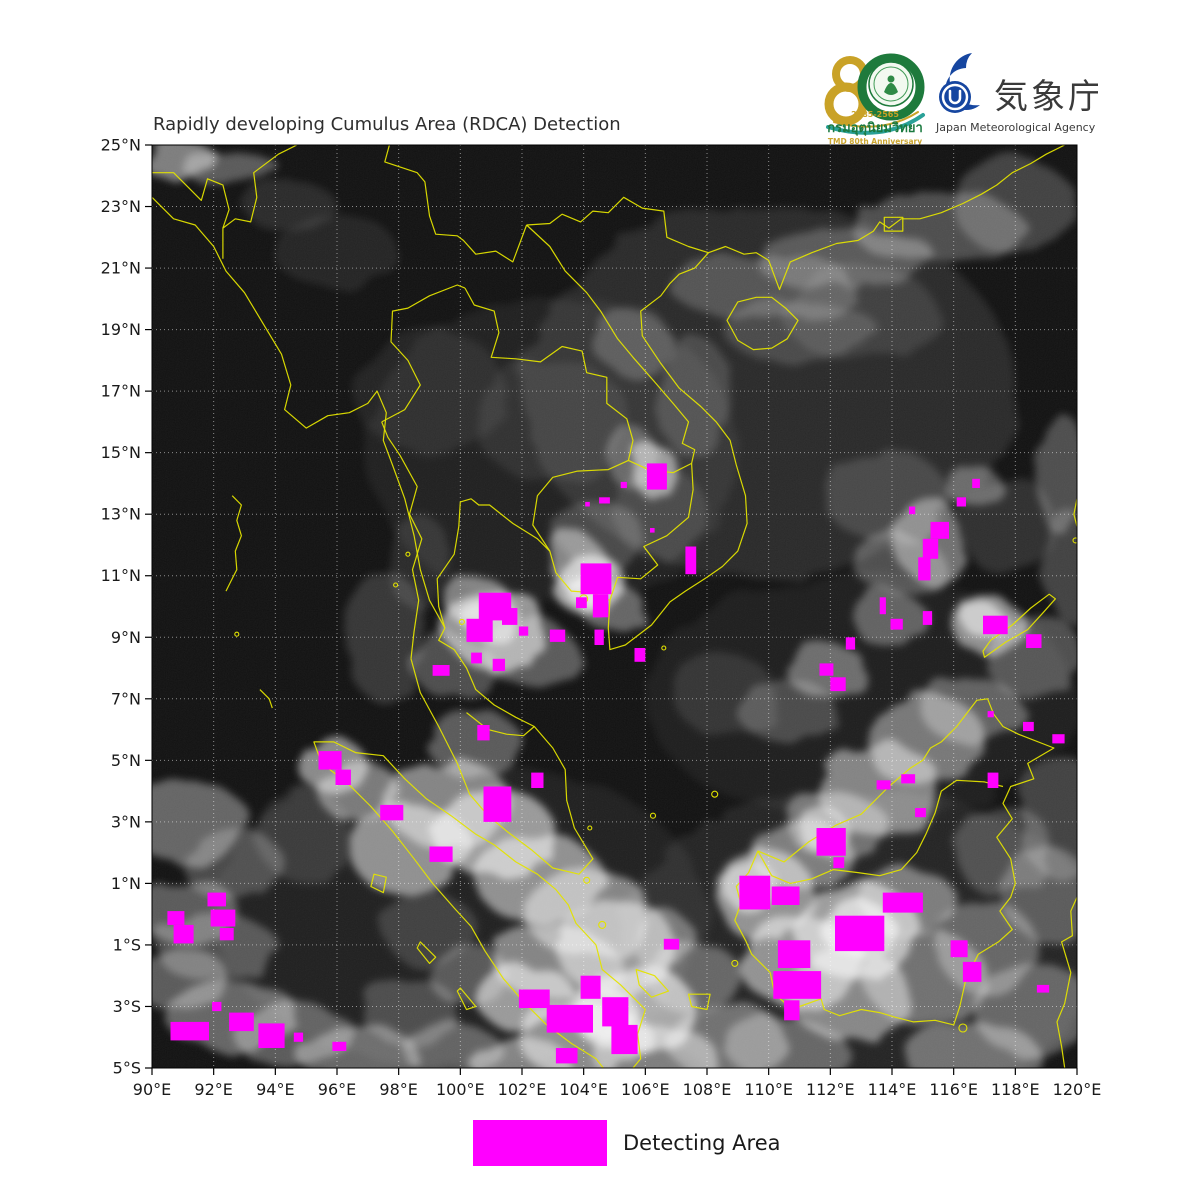 The image size is (1200, 1200). What do you see at coordinates (953, 1089) in the screenshot?
I see `lon-tick-label: 116°E` at bounding box center [953, 1089].